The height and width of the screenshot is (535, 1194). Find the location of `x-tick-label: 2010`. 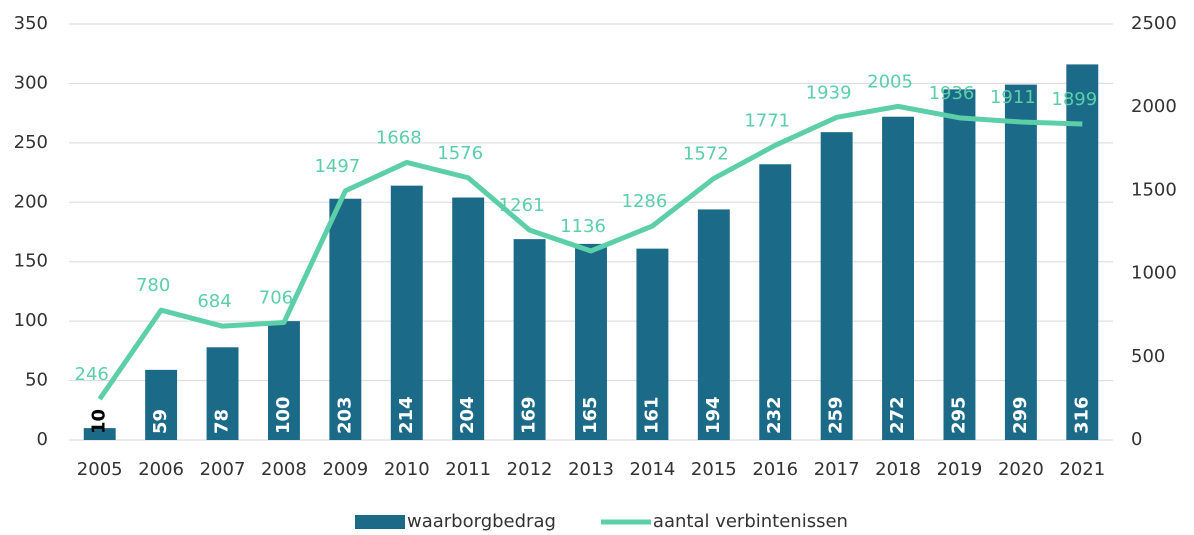

x-tick-label: 2010 is located at coordinates (407, 469).